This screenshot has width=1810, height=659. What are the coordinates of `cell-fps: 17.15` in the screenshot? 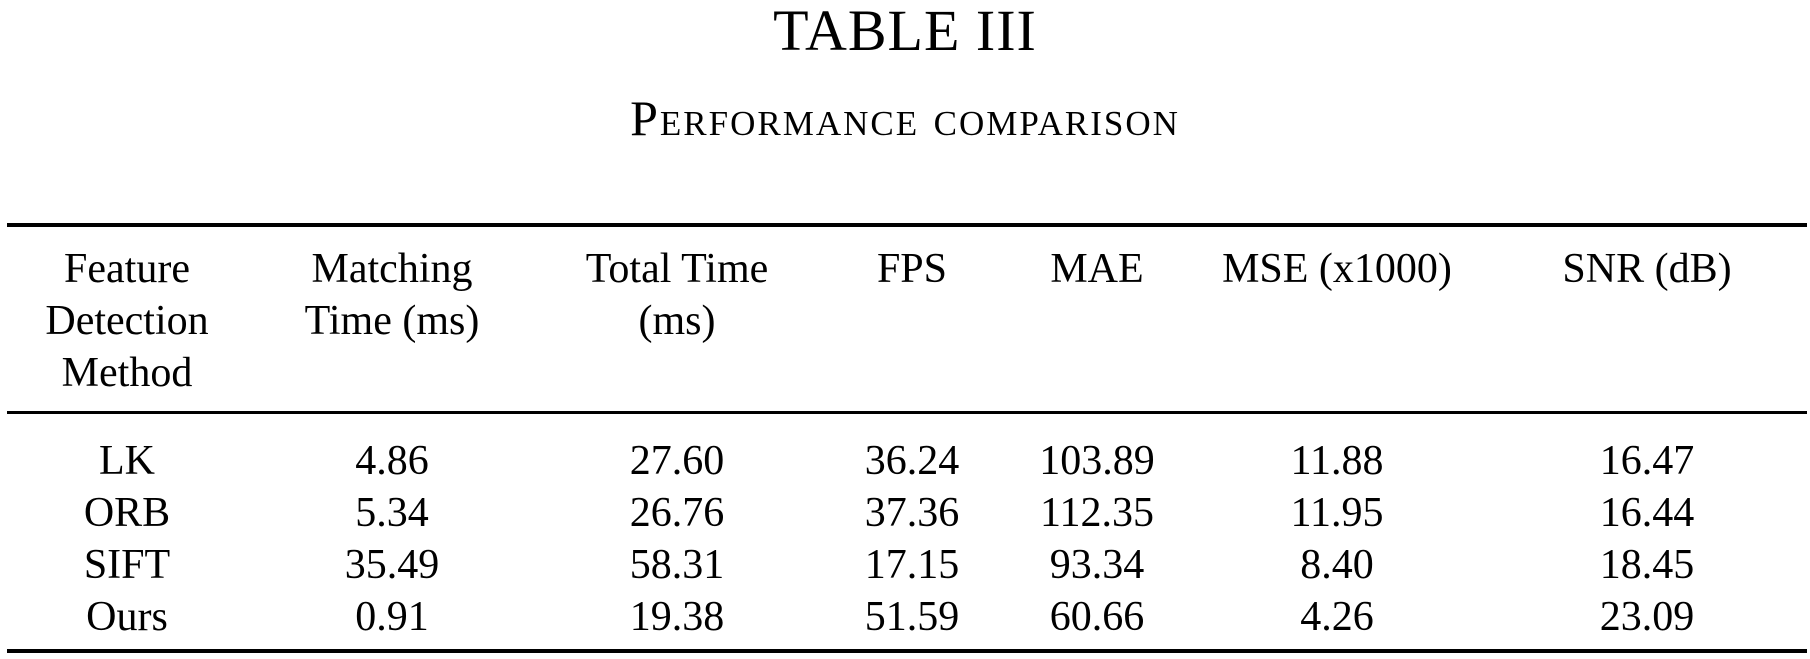 It's located at (912, 565).